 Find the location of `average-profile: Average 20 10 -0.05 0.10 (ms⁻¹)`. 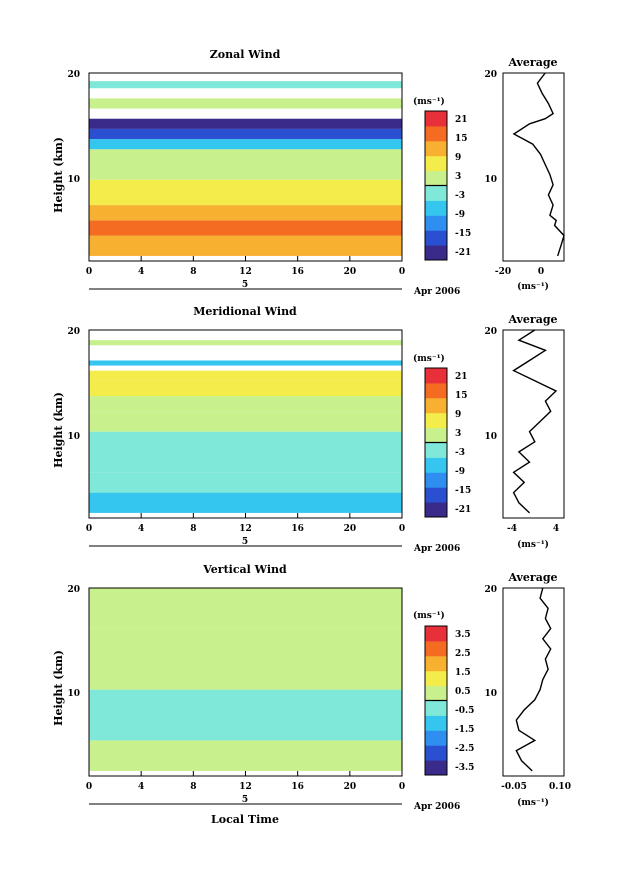

average-profile: Average 20 10 -0.05 0.10 (ms⁻¹) is located at coordinates (527, 689).